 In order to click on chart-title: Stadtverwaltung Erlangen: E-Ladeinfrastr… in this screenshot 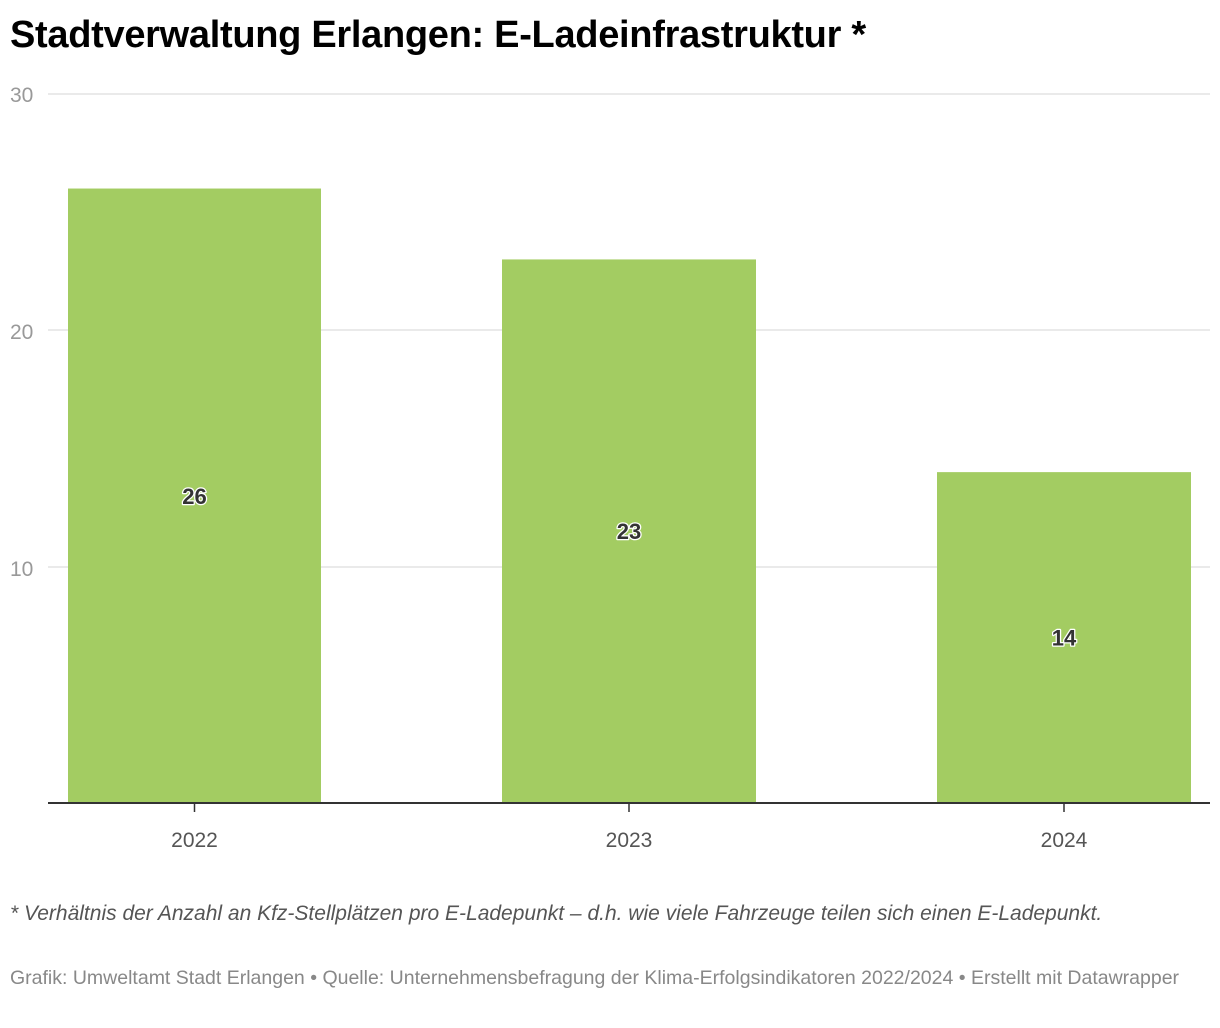, I will do `click(438, 35)`.